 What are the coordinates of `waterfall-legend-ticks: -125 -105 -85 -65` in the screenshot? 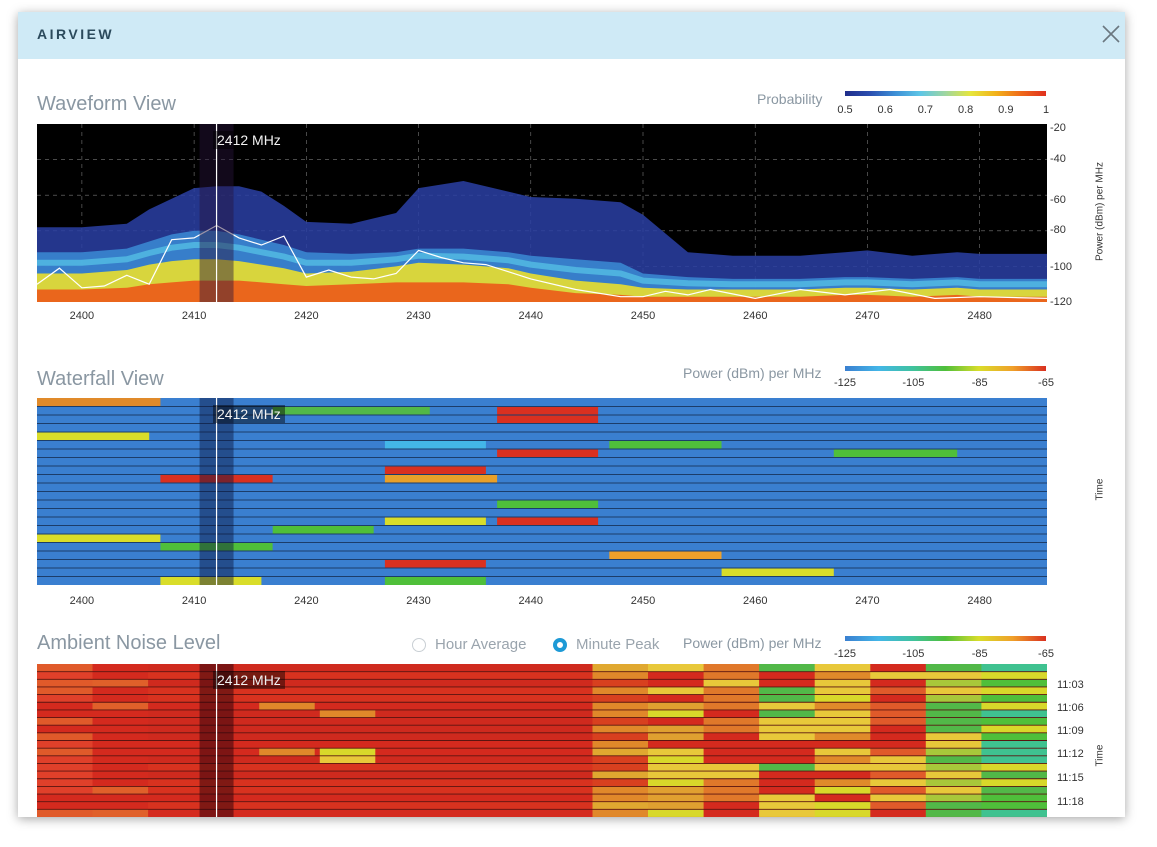 It's located at (944, 384).